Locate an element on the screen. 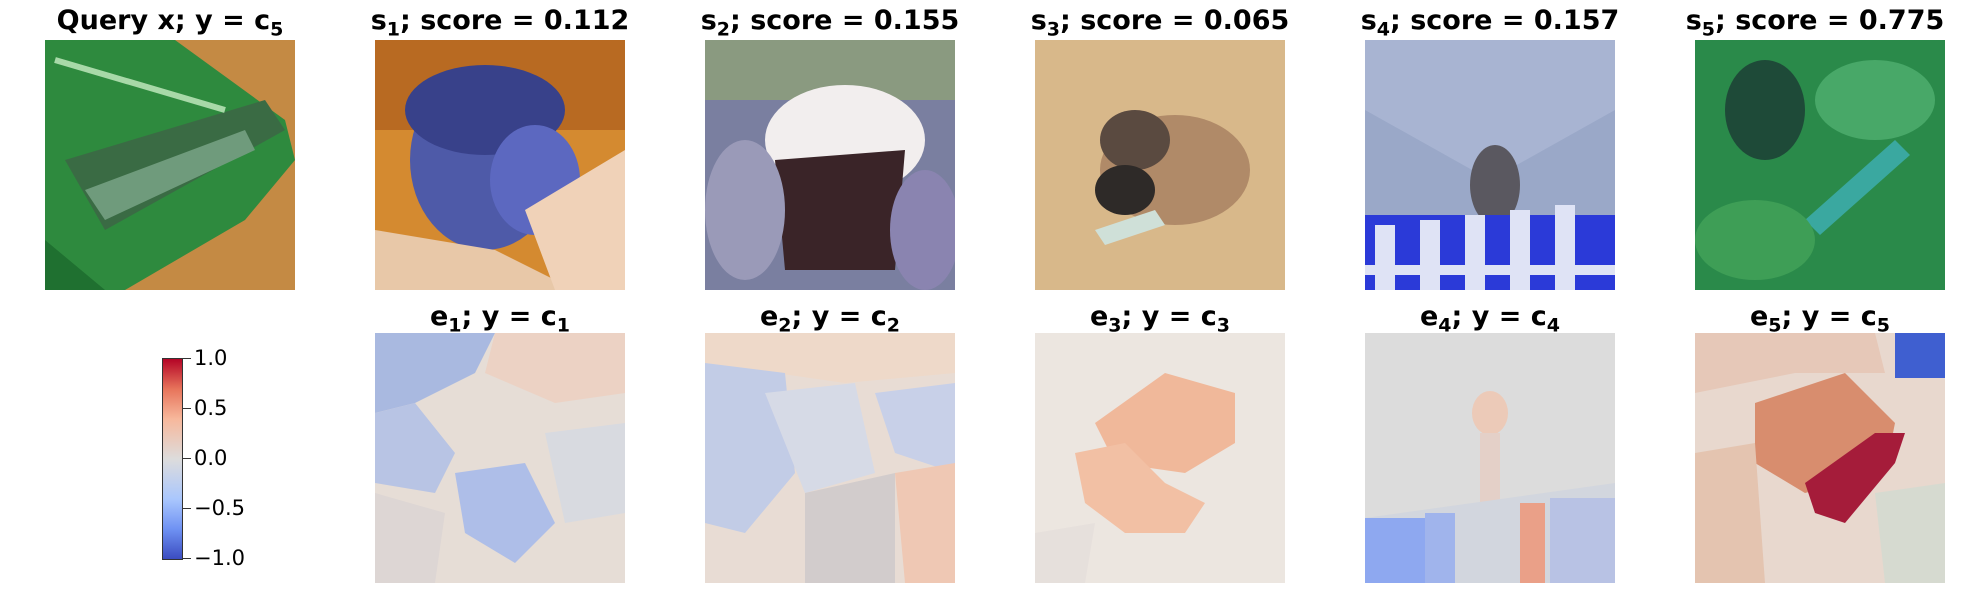 The image size is (1963, 591). colorbar is located at coordinates (172, 459).